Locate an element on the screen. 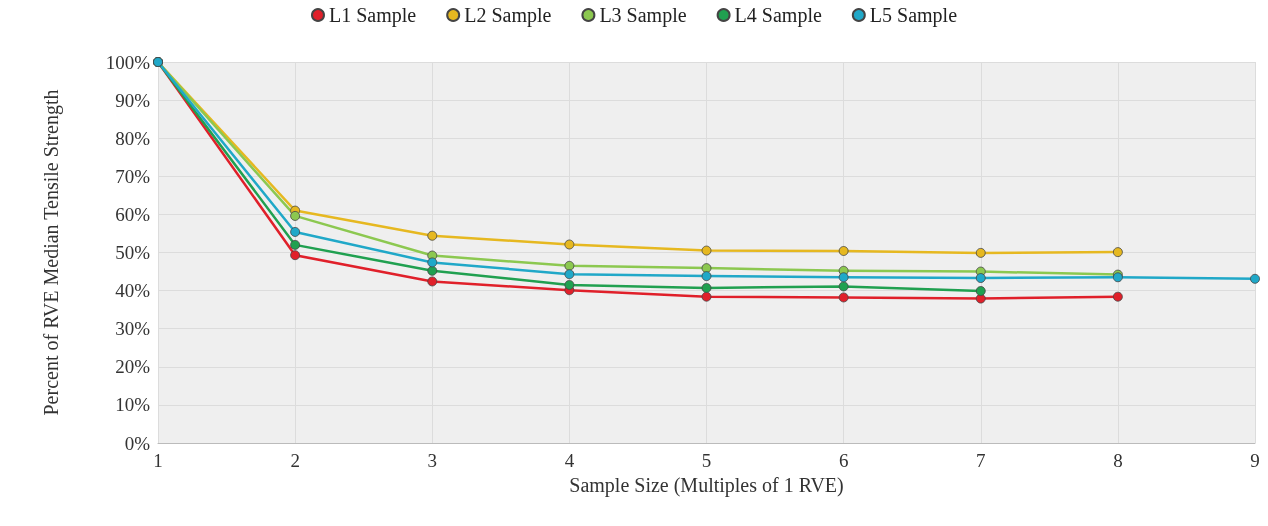 The width and height of the screenshot is (1268, 526). legend-label: L5 Sample is located at coordinates (913, 15).